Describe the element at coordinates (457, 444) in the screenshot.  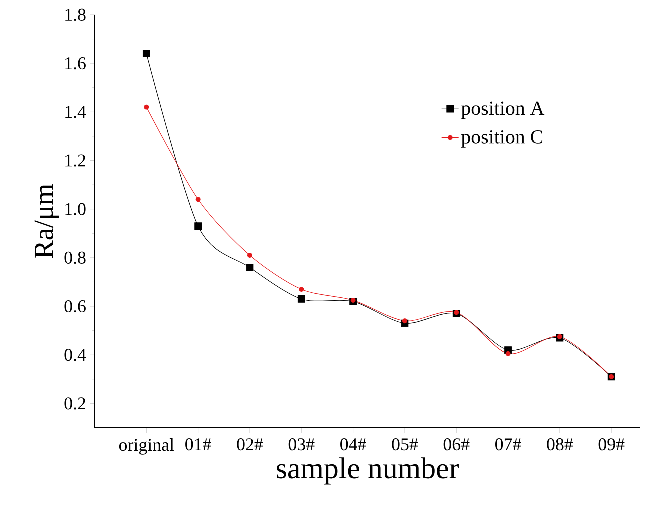
I see `x-tick-label: 06#` at that location.